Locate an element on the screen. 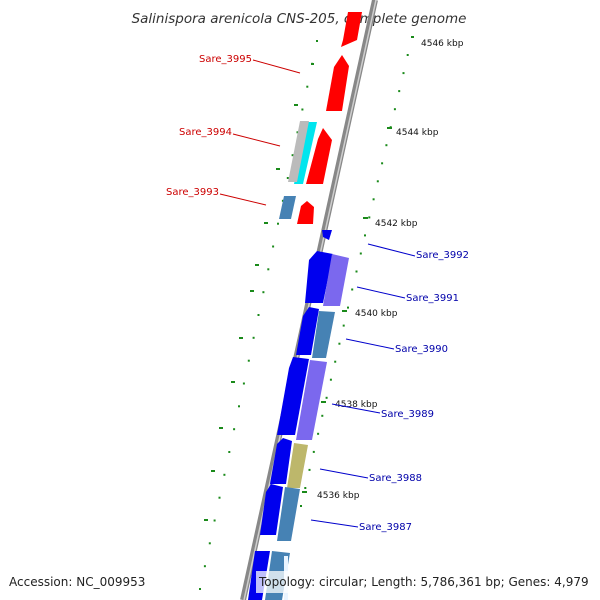  gene-label-sare-3993: Sare_3993 is located at coordinates (192, 192).